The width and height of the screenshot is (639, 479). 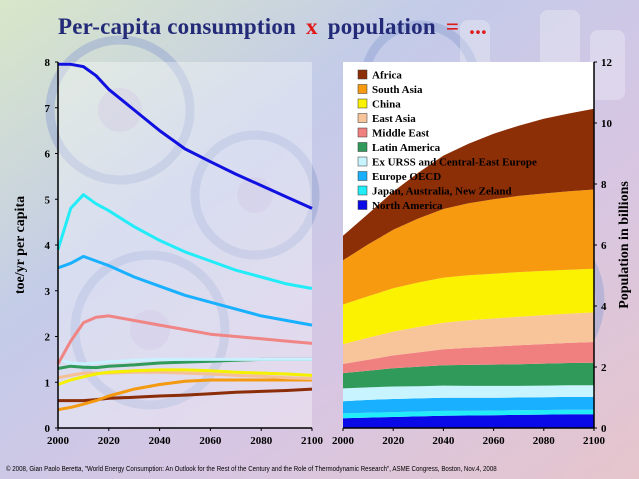 What do you see at coordinates (185, 136) in the screenshot?
I see `line-north-america` at bounding box center [185, 136].